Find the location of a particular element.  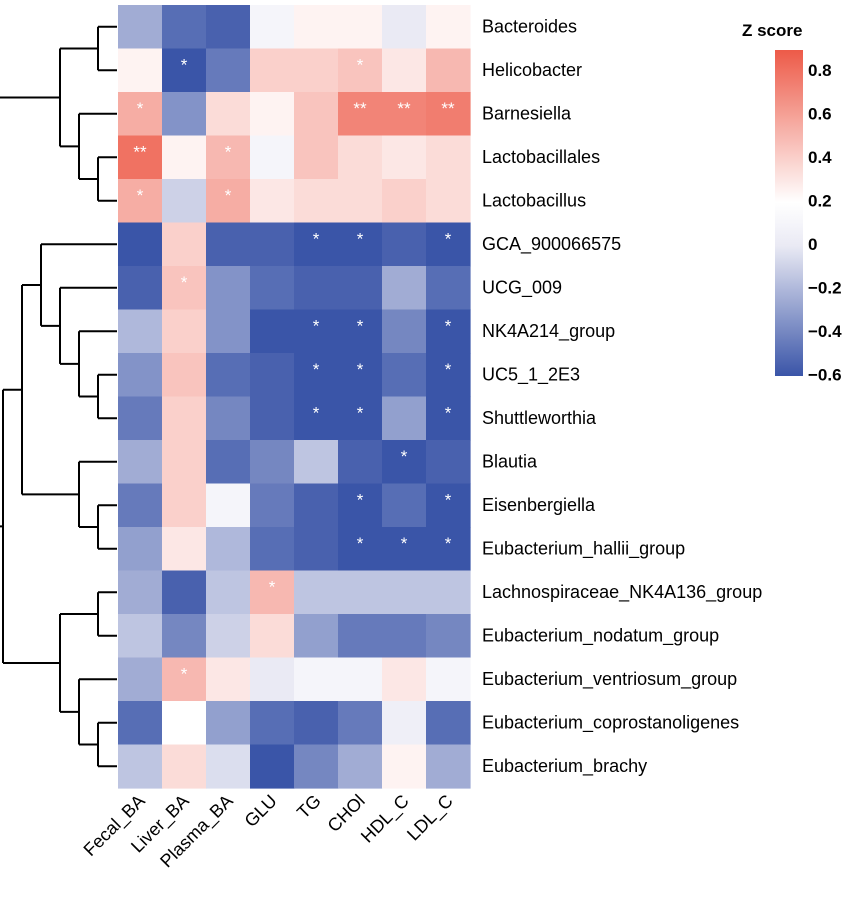

legend-color-bar is located at coordinates (789, 213).